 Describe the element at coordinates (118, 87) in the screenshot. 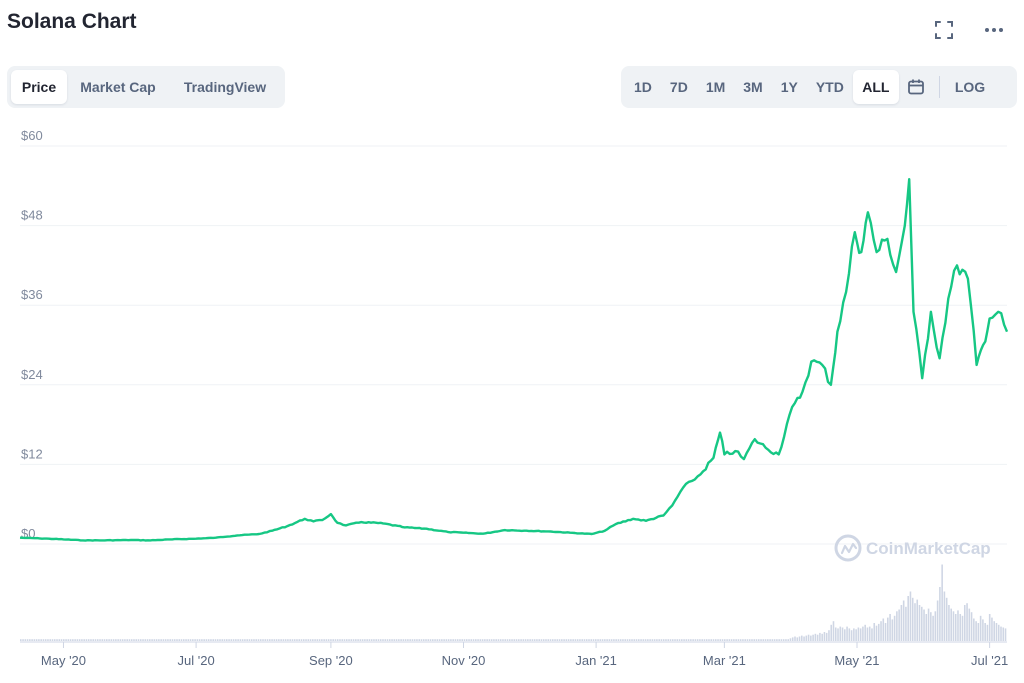

I see `tab-market-cap: Market Cap` at that location.